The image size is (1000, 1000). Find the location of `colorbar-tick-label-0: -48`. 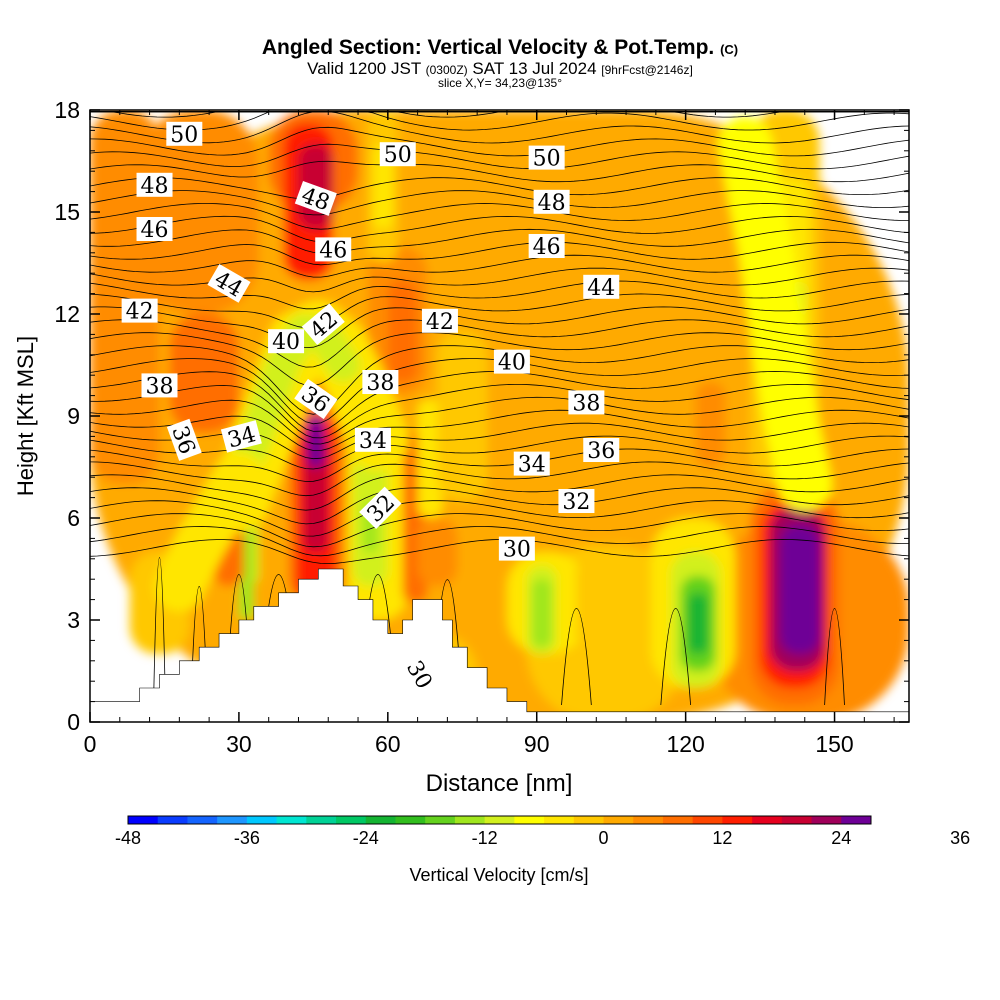

colorbar-tick-label-0: -48 is located at coordinates (128, 838).